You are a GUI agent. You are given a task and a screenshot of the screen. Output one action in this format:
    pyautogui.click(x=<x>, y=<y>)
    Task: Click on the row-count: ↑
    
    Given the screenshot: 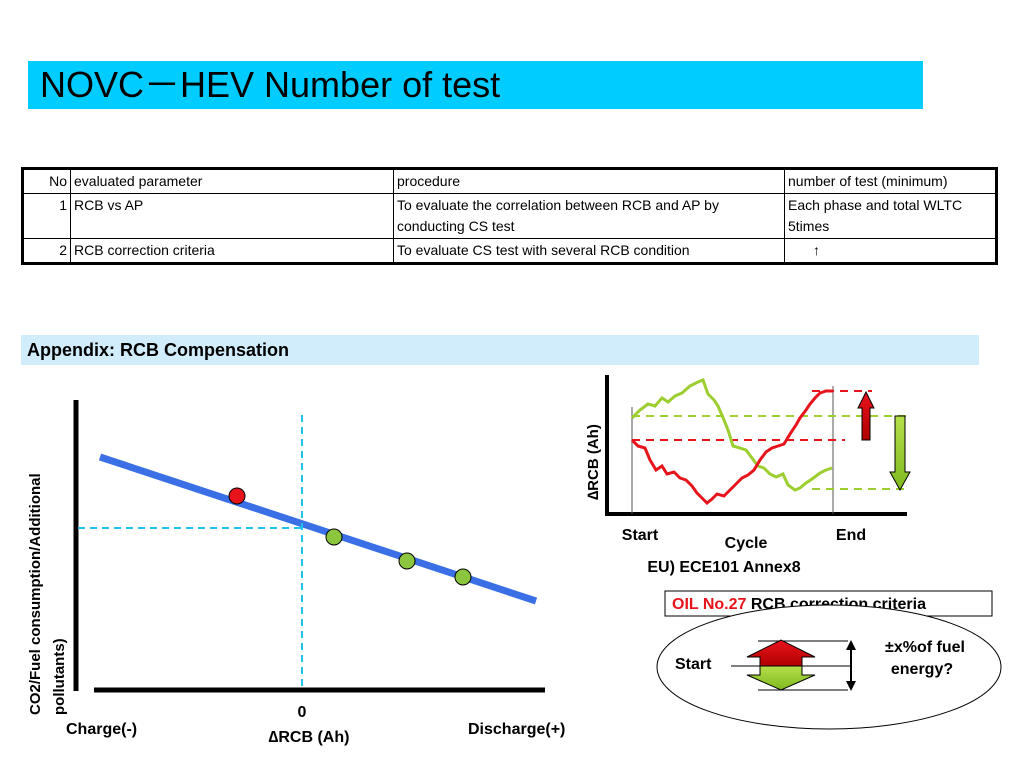 What is the action you would take?
    pyautogui.click(x=890, y=251)
    